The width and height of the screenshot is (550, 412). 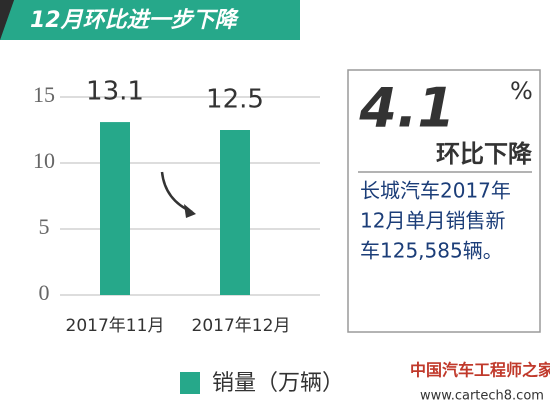 I want to click on highlight-caption: 环比下降, so click(x=484, y=154).